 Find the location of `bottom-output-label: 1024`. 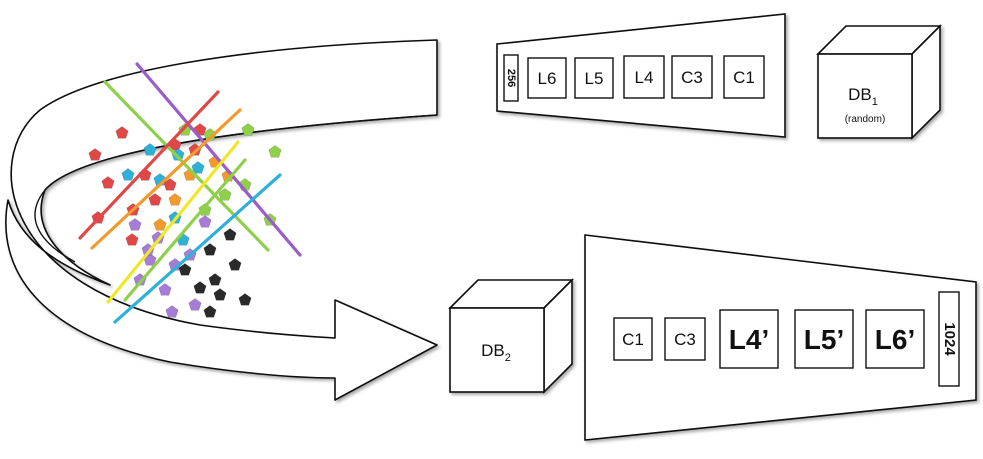

bottom-output-label: 1024 is located at coordinates (949, 339).